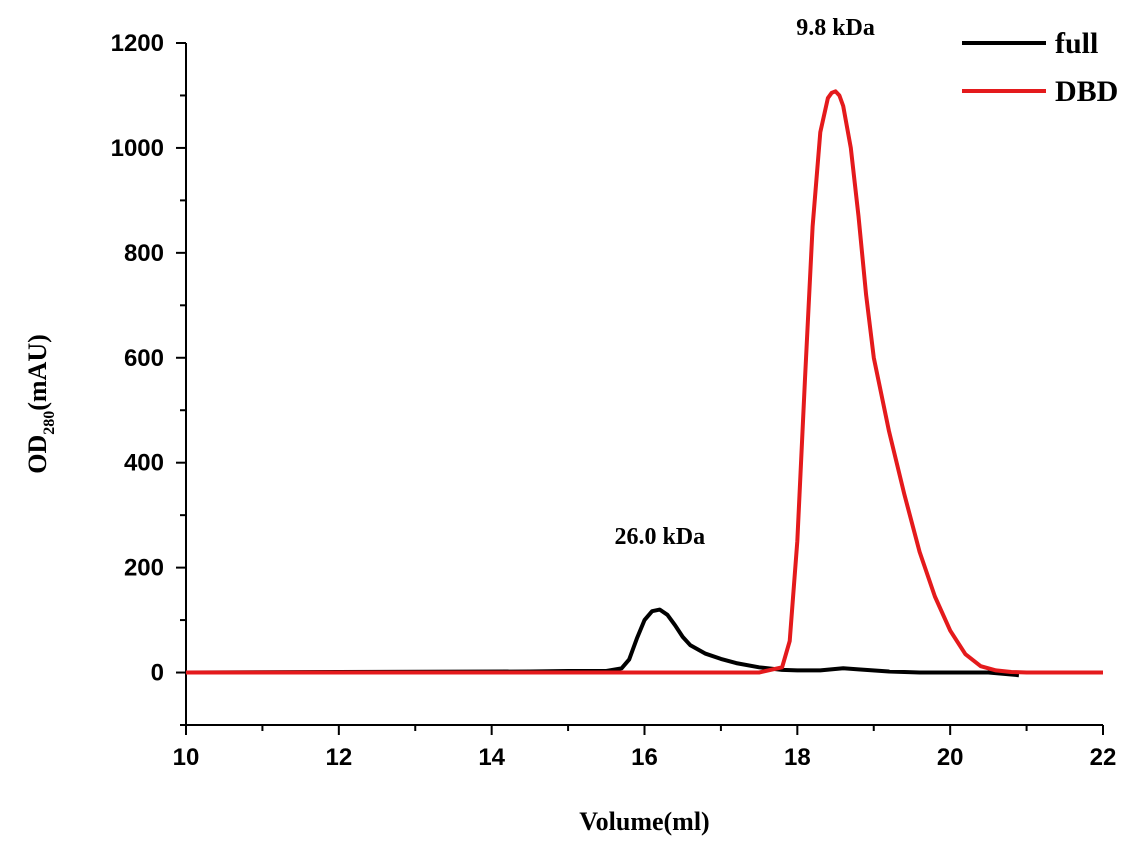 Image resolution: width=1139 pixels, height=841 pixels. I want to click on x-tick-label: 10, so click(186, 757).